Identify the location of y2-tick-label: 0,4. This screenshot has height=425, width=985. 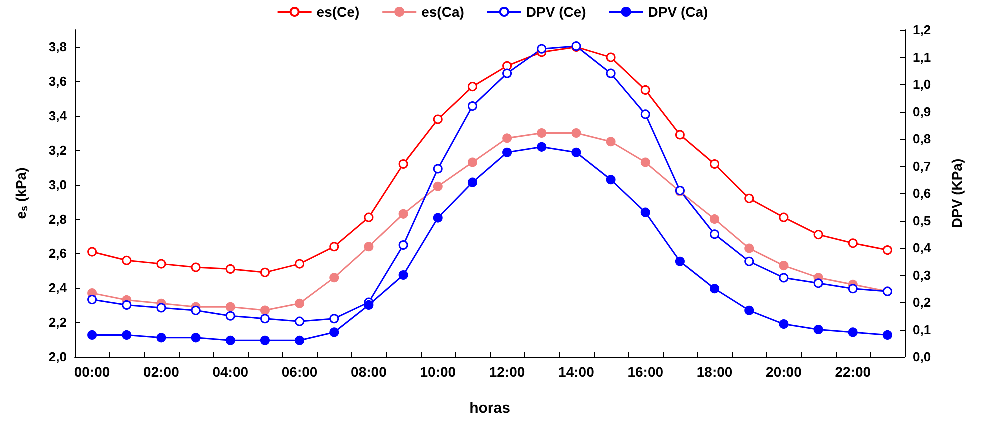
(922, 248).